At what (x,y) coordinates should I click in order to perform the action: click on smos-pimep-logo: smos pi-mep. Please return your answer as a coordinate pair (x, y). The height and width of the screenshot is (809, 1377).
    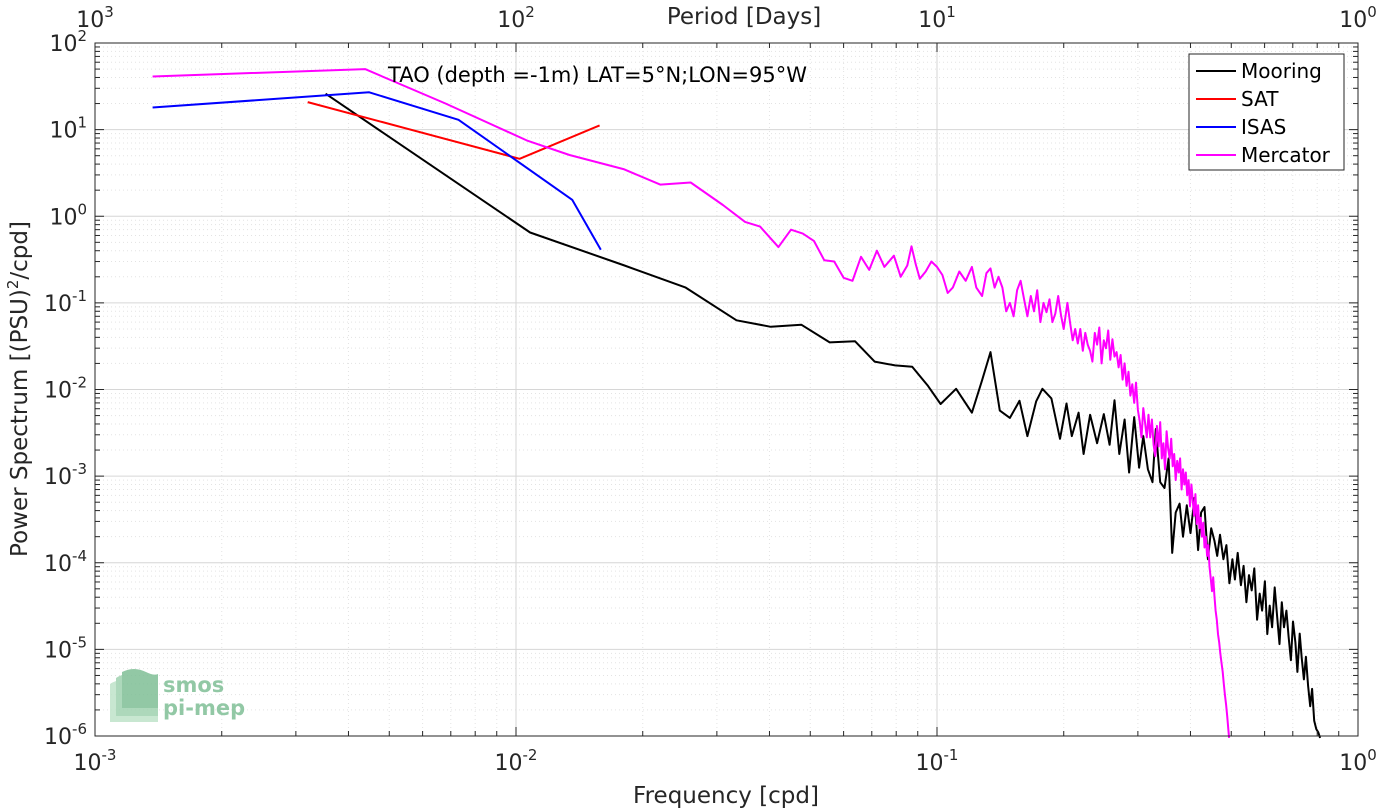
    Looking at the image, I should click on (177, 695).